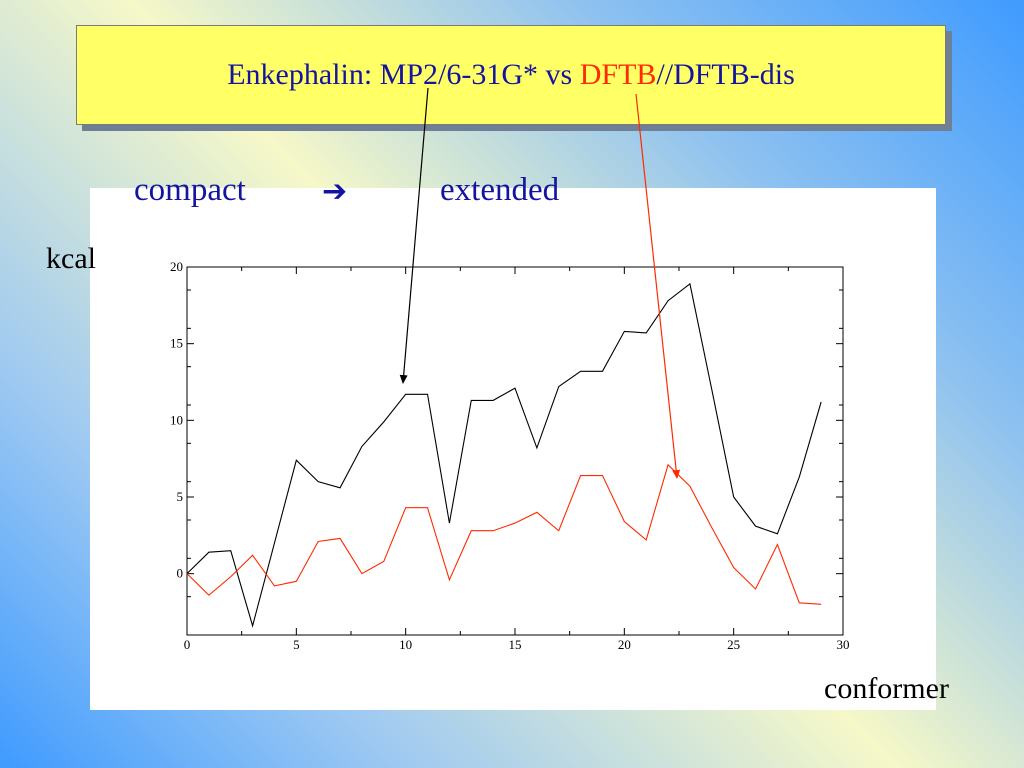 Image resolution: width=1024 pixels, height=768 pixels. I want to click on y-tick-label: 10, so click(176, 419).